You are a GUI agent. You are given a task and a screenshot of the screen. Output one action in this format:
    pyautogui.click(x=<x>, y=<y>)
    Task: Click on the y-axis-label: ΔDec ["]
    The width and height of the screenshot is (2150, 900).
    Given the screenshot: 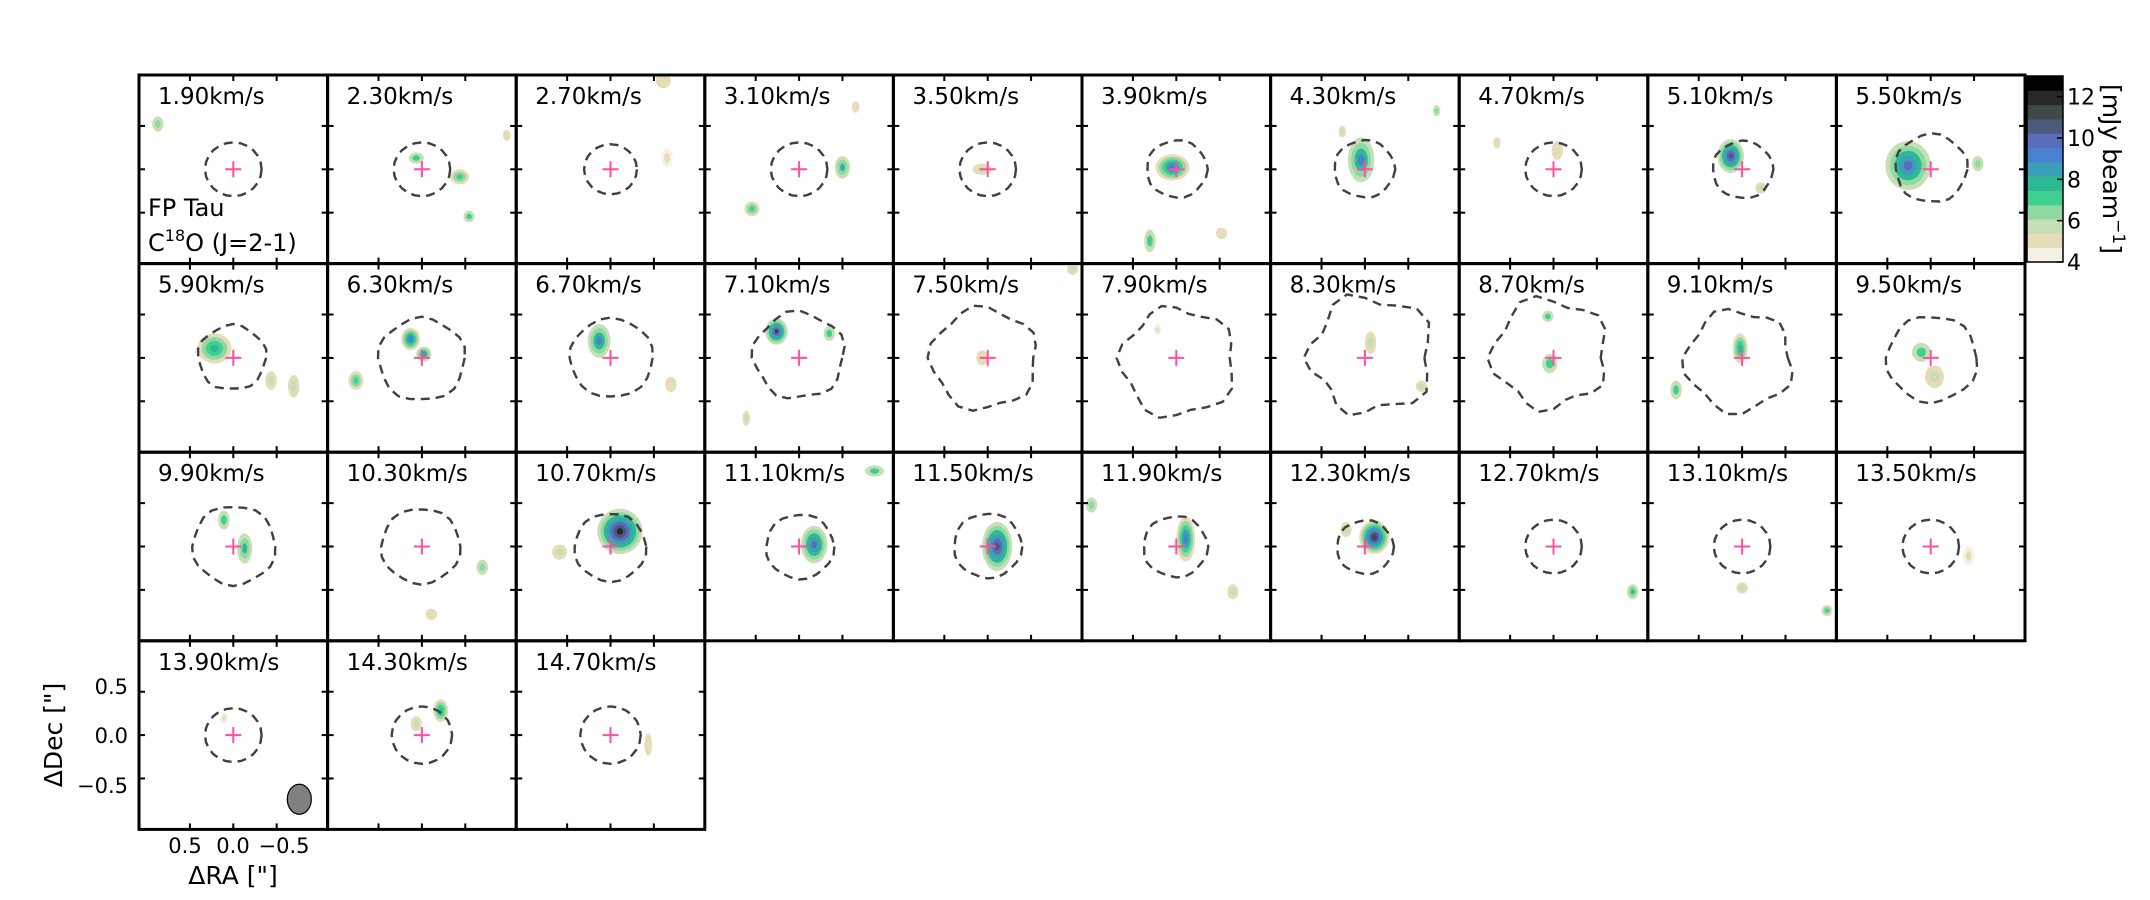 What is the action you would take?
    pyautogui.click(x=53, y=735)
    